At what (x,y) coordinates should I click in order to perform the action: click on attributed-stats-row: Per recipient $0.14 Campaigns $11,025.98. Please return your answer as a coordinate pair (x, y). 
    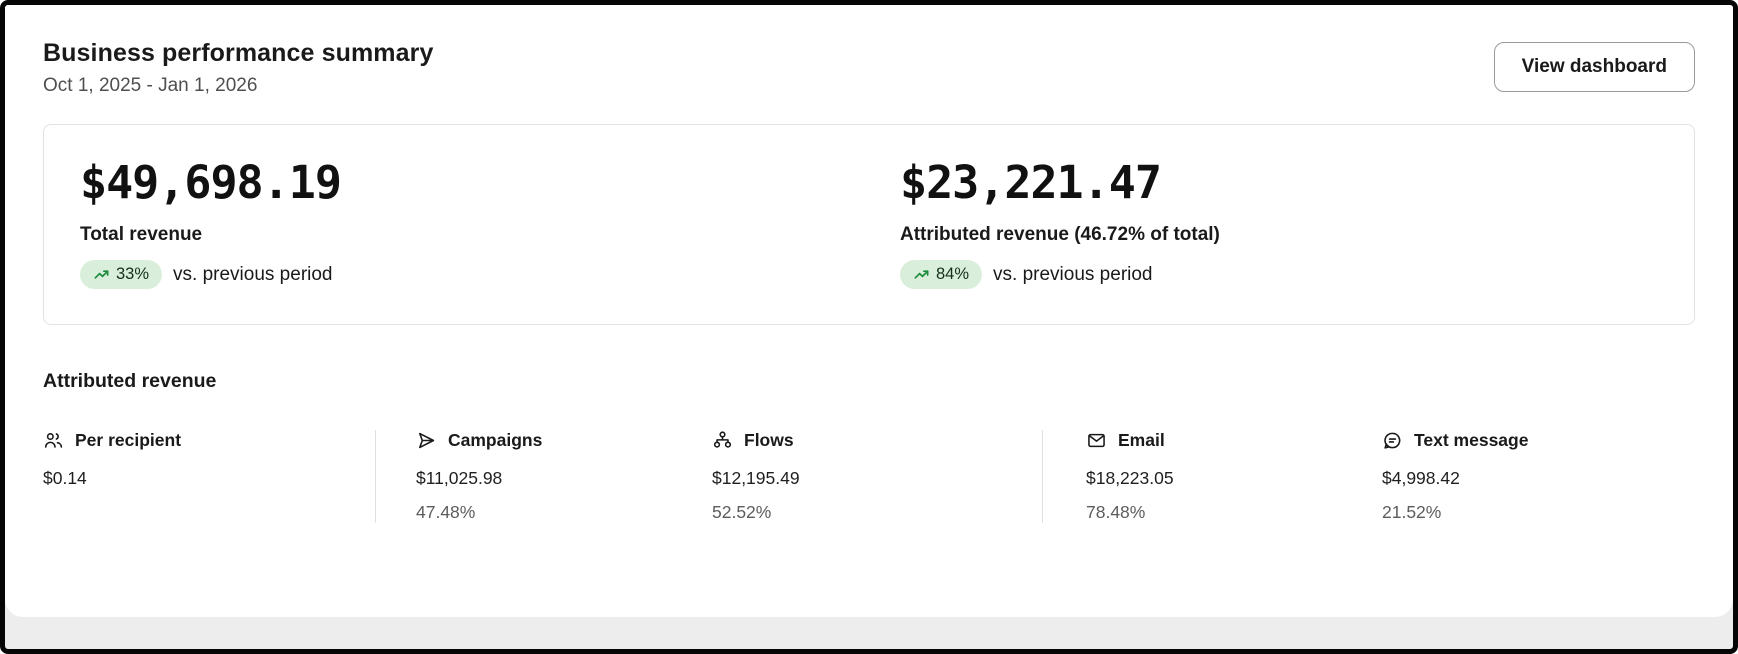
    Looking at the image, I should click on (869, 476).